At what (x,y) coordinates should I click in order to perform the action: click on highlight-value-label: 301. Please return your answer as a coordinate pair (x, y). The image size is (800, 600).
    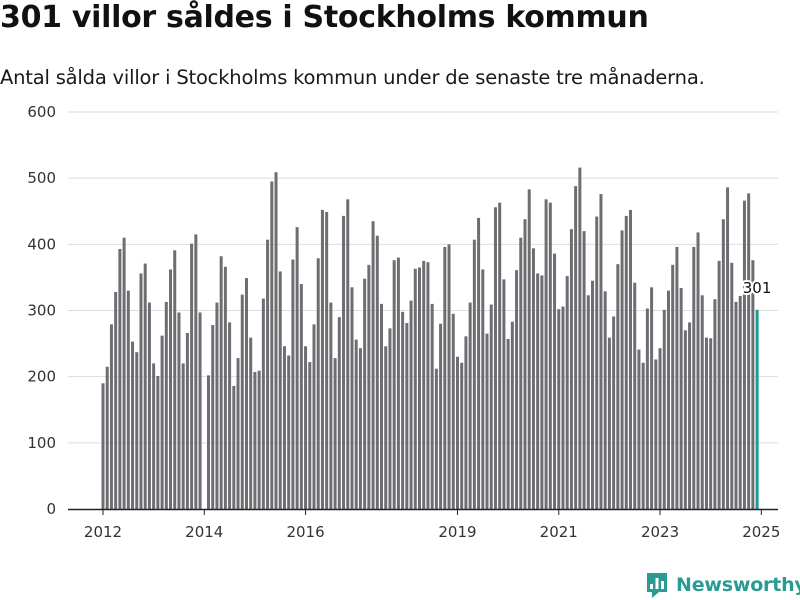
    Looking at the image, I should click on (757, 288).